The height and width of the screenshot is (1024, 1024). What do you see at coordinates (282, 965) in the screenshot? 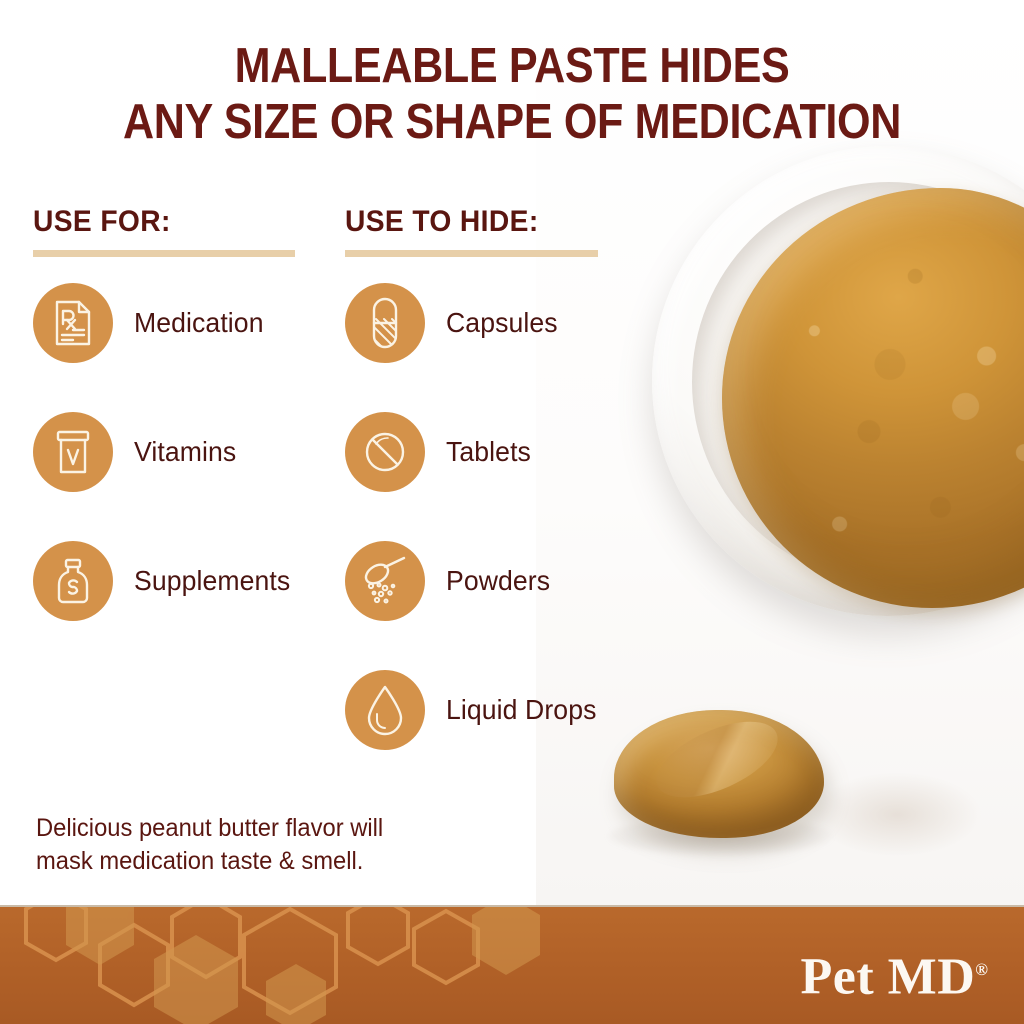
I see `hexagon-pattern-footer` at bounding box center [282, 965].